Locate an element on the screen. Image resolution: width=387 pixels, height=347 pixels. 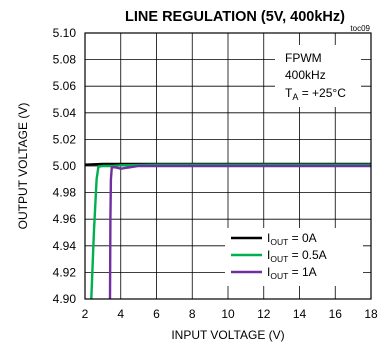
x-tick-label: 12 is located at coordinates (264, 314).